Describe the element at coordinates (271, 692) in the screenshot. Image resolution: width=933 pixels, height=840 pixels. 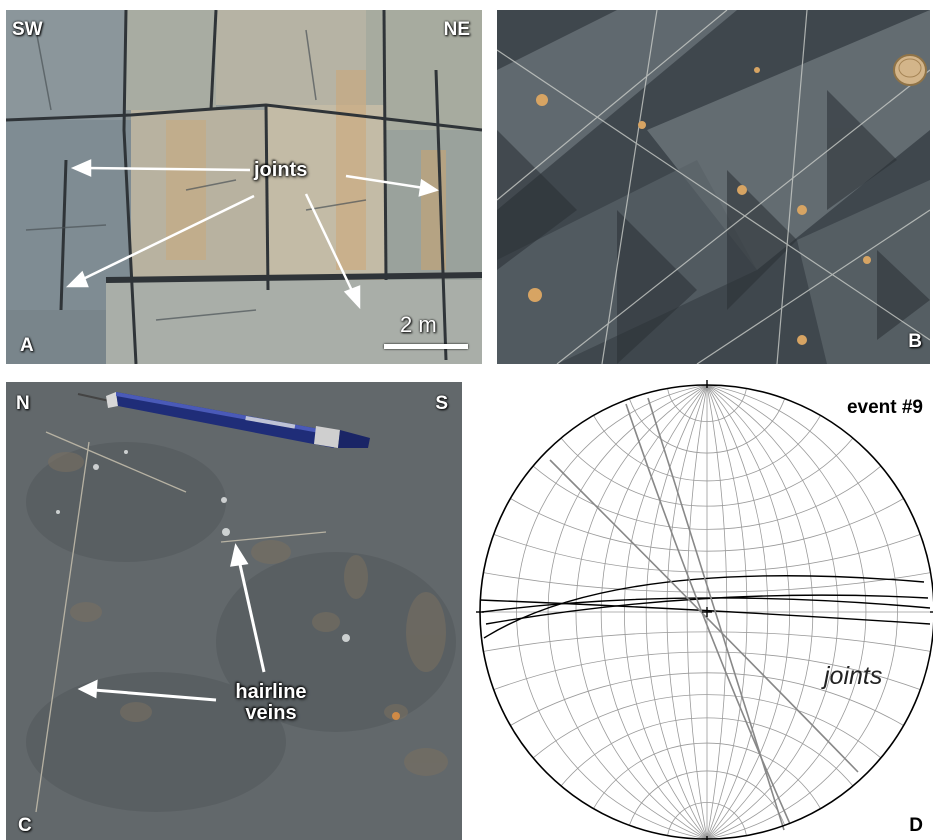
I see `callout-line-1: hairline` at that location.